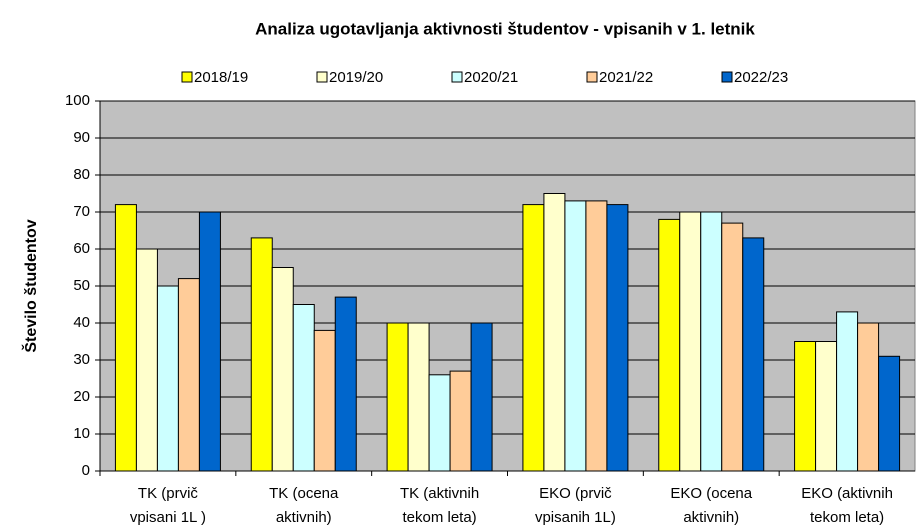  Describe the element at coordinates (86, 470) in the screenshot. I see `y-tick-label: 0` at that location.